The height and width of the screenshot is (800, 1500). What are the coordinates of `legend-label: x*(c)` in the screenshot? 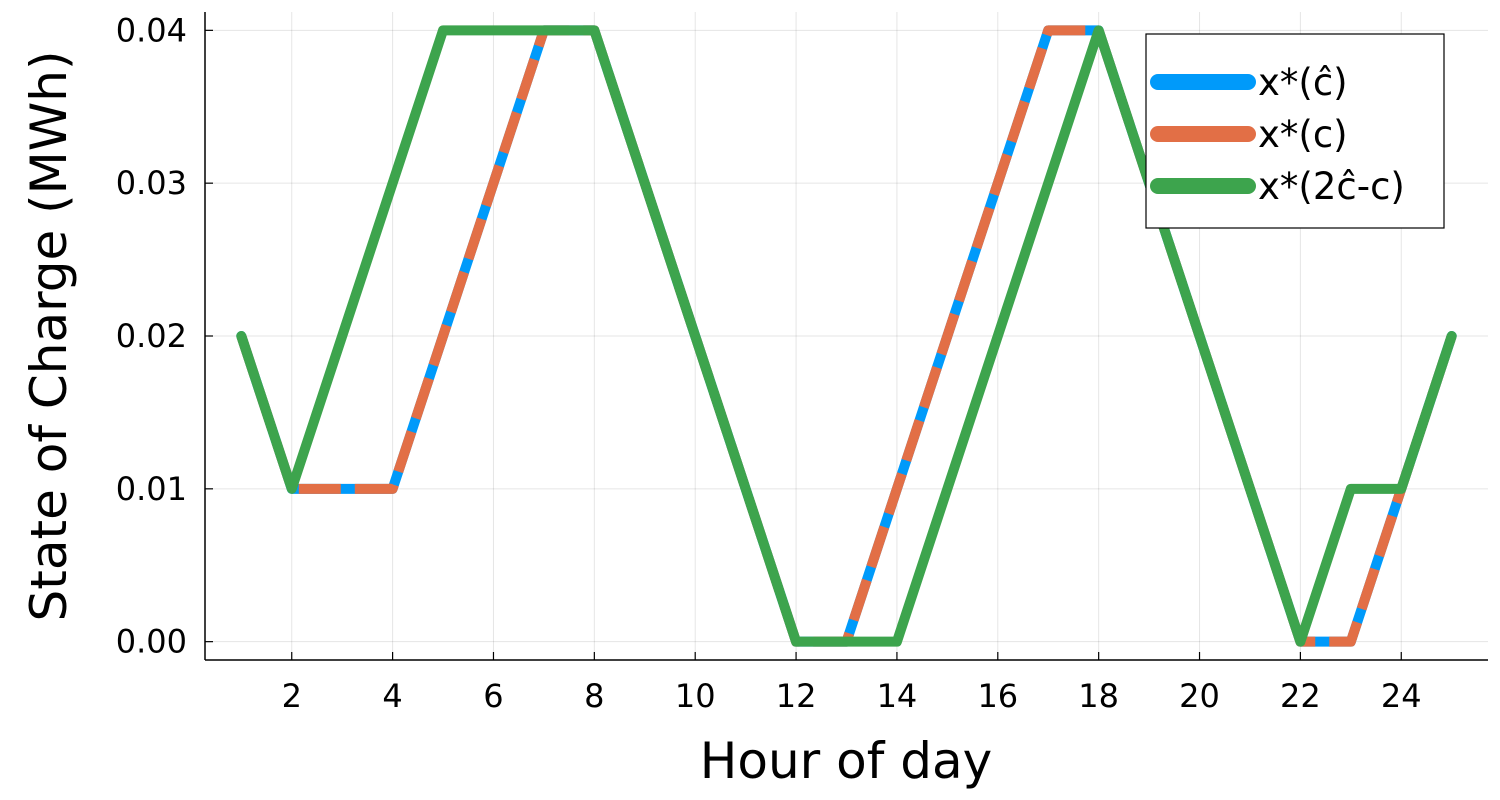 It's located at (1303, 134).